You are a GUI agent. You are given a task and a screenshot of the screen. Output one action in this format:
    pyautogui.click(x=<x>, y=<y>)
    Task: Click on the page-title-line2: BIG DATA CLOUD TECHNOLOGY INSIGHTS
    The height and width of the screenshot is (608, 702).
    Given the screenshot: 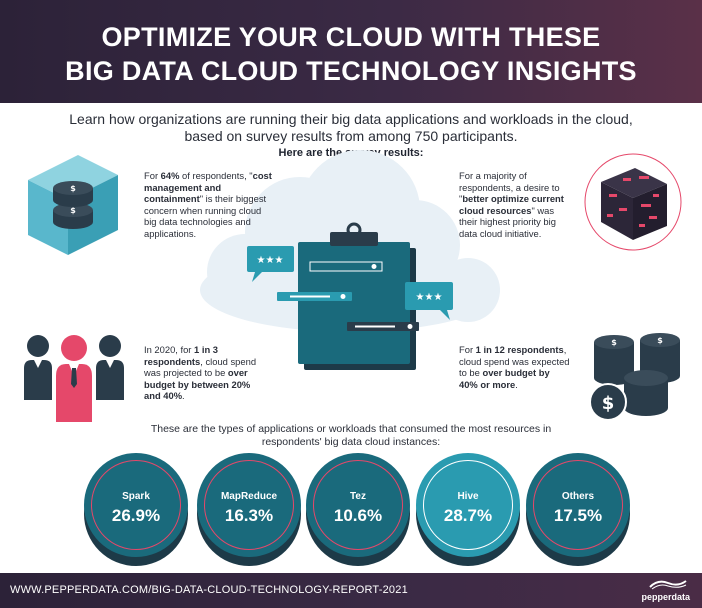 What is the action you would take?
    pyautogui.click(x=351, y=71)
    